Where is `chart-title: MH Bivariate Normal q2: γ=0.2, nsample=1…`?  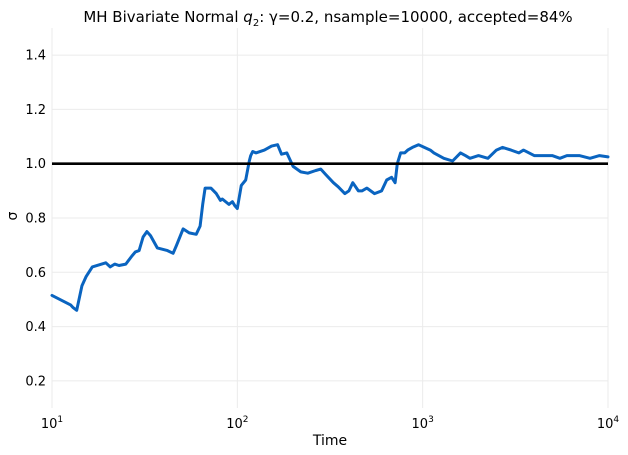 chart-title: MH Bivariate Normal q2: γ=0.2, nsample=1… is located at coordinates (327, 18).